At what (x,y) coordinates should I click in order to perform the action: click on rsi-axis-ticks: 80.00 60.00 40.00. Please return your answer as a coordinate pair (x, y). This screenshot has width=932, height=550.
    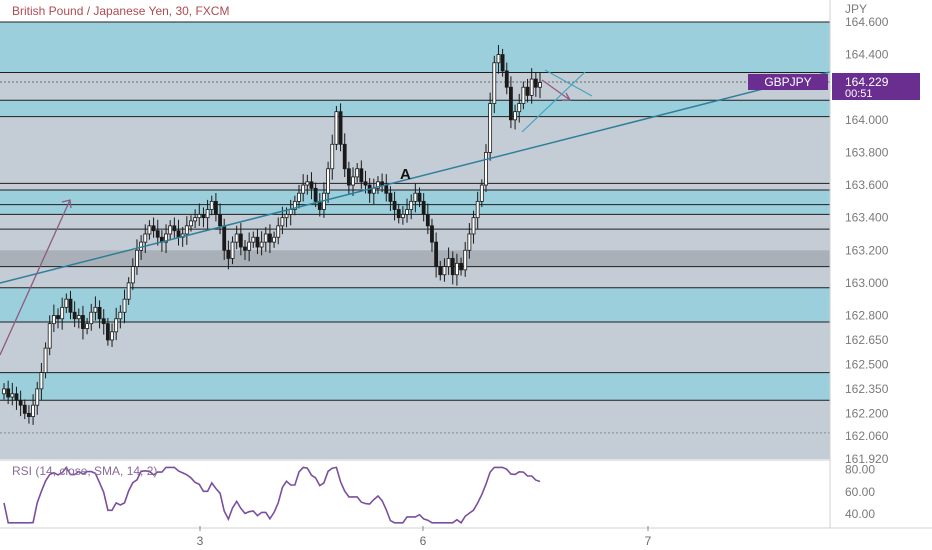
    Looking at the image, I should click on (860, 492).